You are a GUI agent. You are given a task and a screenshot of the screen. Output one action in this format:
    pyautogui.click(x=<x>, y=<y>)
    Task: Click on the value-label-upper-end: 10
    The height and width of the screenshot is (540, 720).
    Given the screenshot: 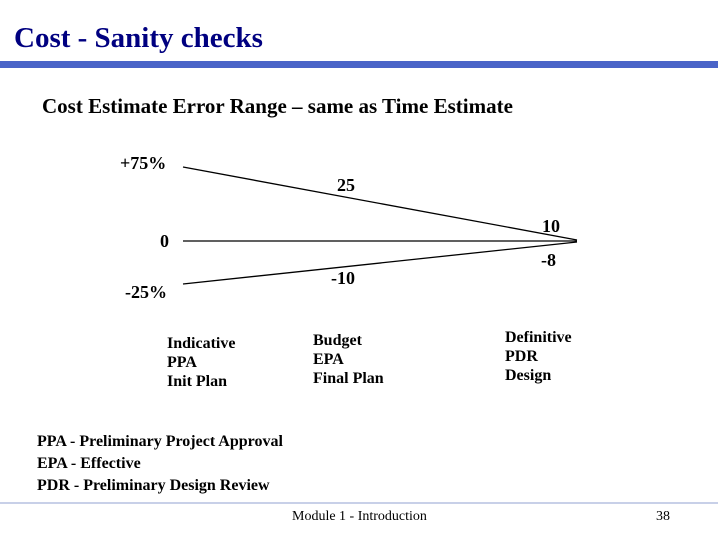 What is the action you would take?
    pyautogui.click(x=551, y=226)
    